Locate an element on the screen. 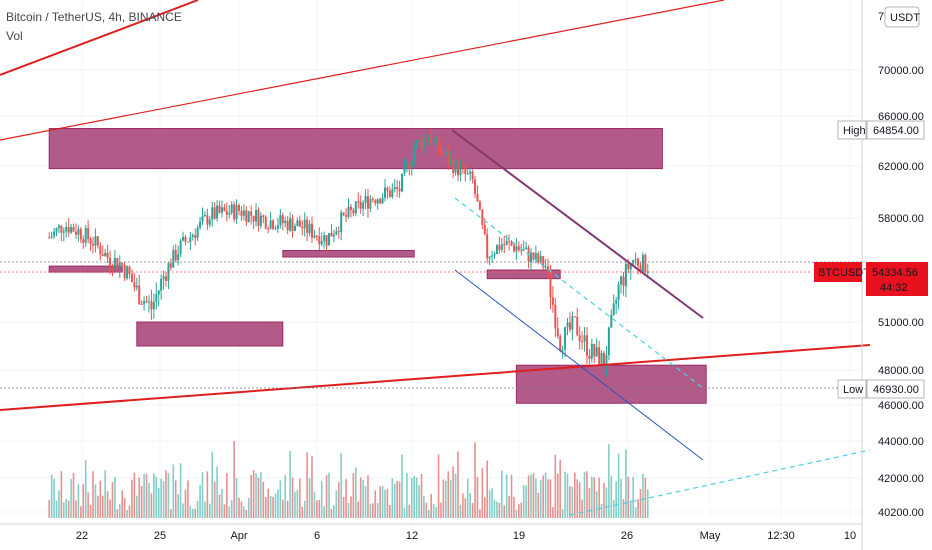  volume-label: Vol is located at coordinates (14, 36).